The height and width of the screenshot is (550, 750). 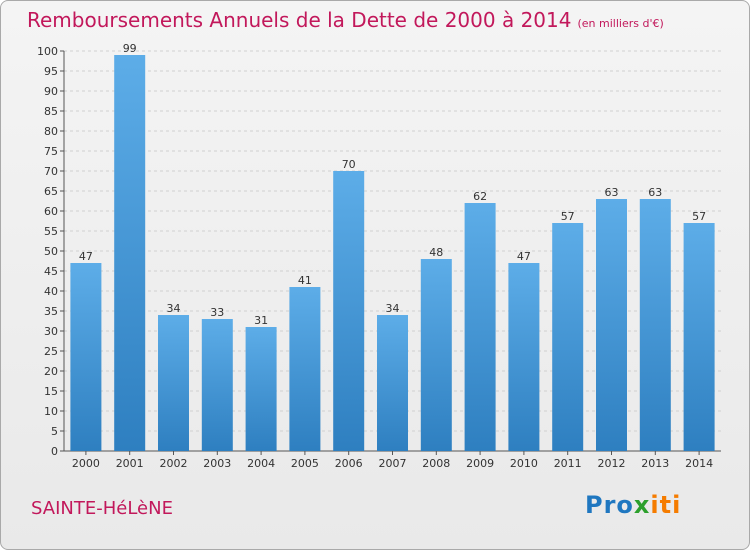 What do you see at coordinates (480, 463) in the screenshot?
I see `x-tick-label-2009: 2009` at bounding box center [480, 463].